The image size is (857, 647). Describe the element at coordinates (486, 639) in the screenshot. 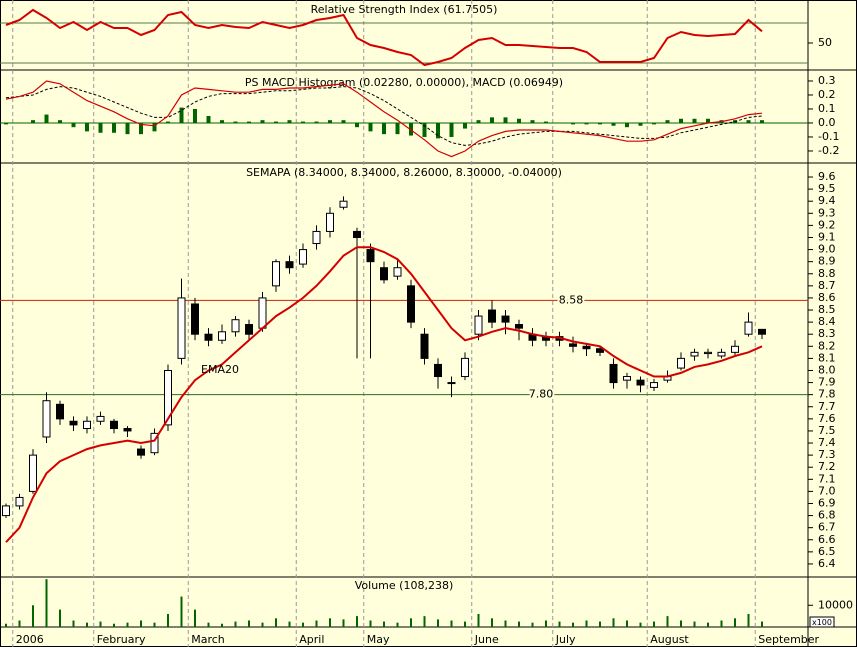

I see `x-tick-label: June` at that location.